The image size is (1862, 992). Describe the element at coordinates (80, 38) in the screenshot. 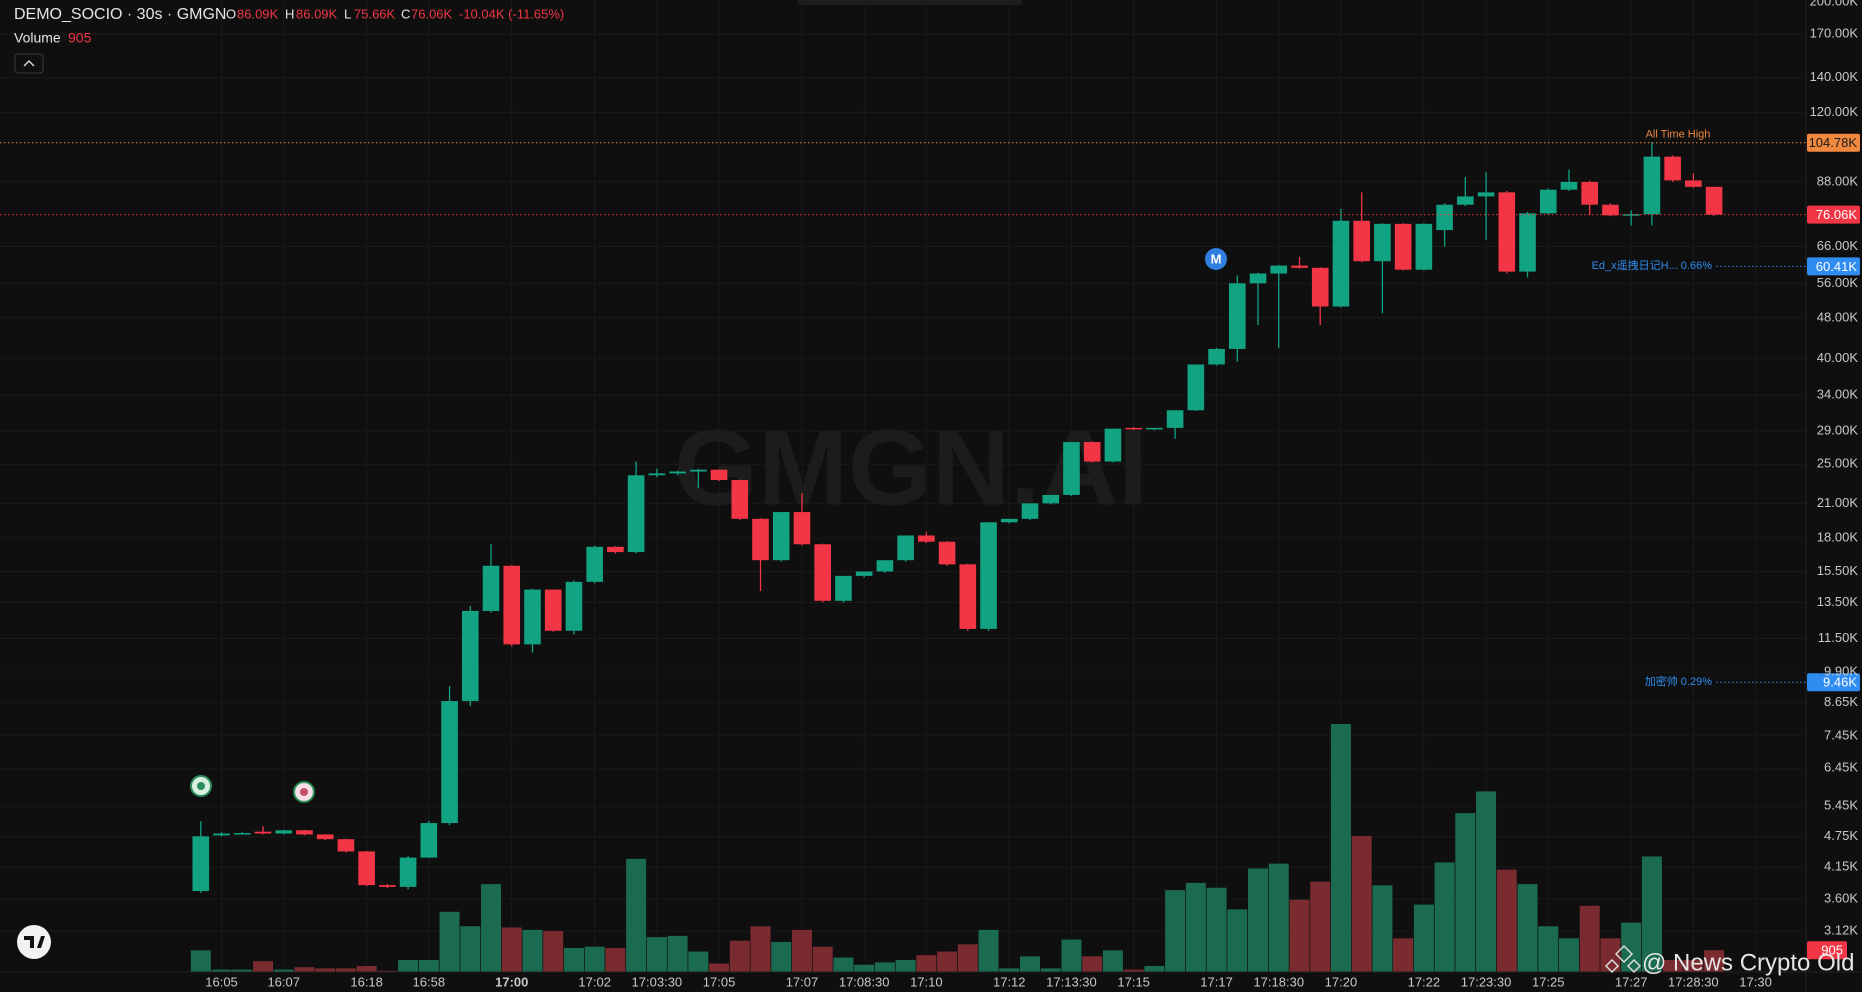

I see `volume-value: 905` at that location.